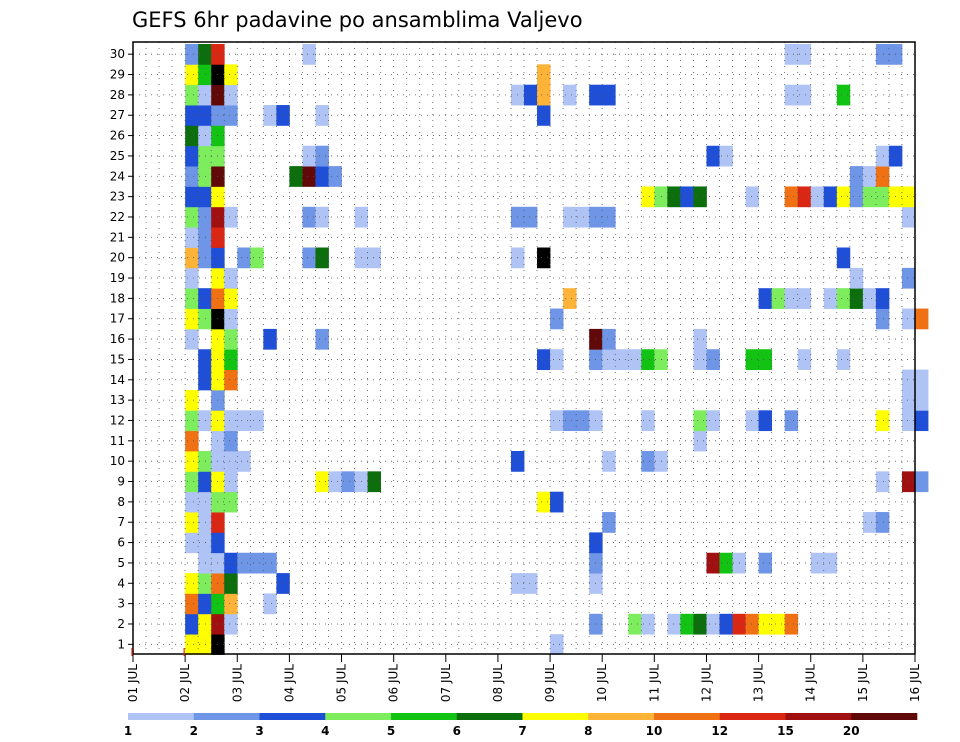 The image size is (960, 742). I want to click on y-tick-label: 1, so click(121, 644).